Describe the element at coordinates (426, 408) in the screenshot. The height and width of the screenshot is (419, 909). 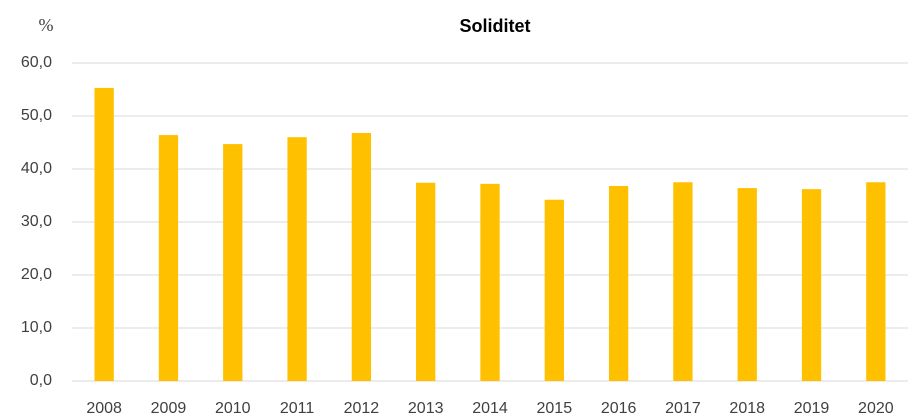
I see `x-tick-label: 2013` at that location.